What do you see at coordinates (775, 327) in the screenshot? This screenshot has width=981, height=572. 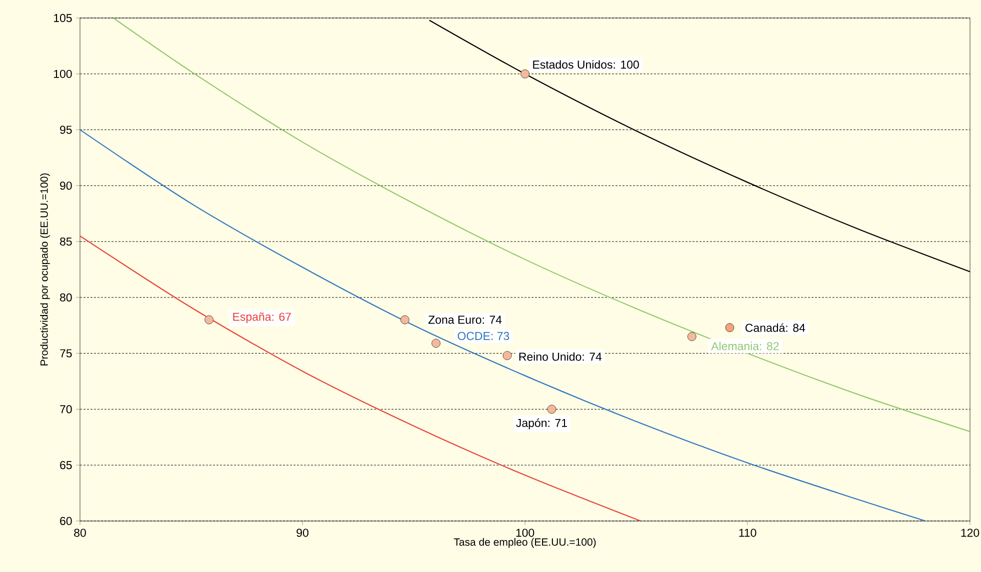 I see `annotation: Canadá: 84` at bounding box center [775, 327].